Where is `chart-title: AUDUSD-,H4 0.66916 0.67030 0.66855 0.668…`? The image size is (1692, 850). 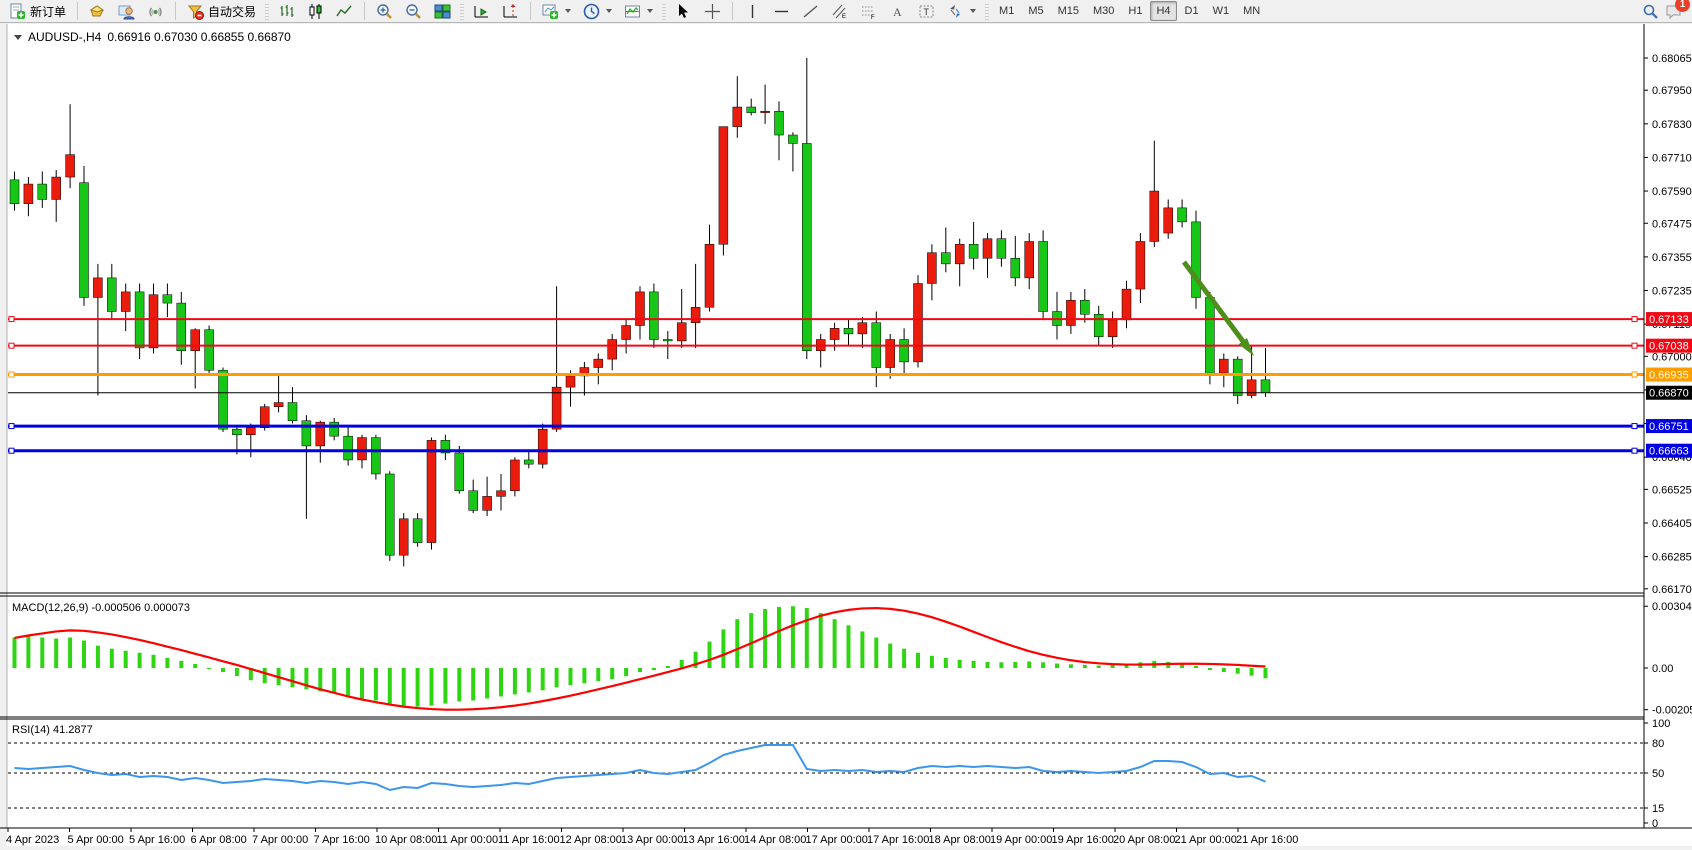
chart-title: AUDUSD-,H4 0.66916 0.67030 0.66855 0.668… is located at coordinates (152, 37).